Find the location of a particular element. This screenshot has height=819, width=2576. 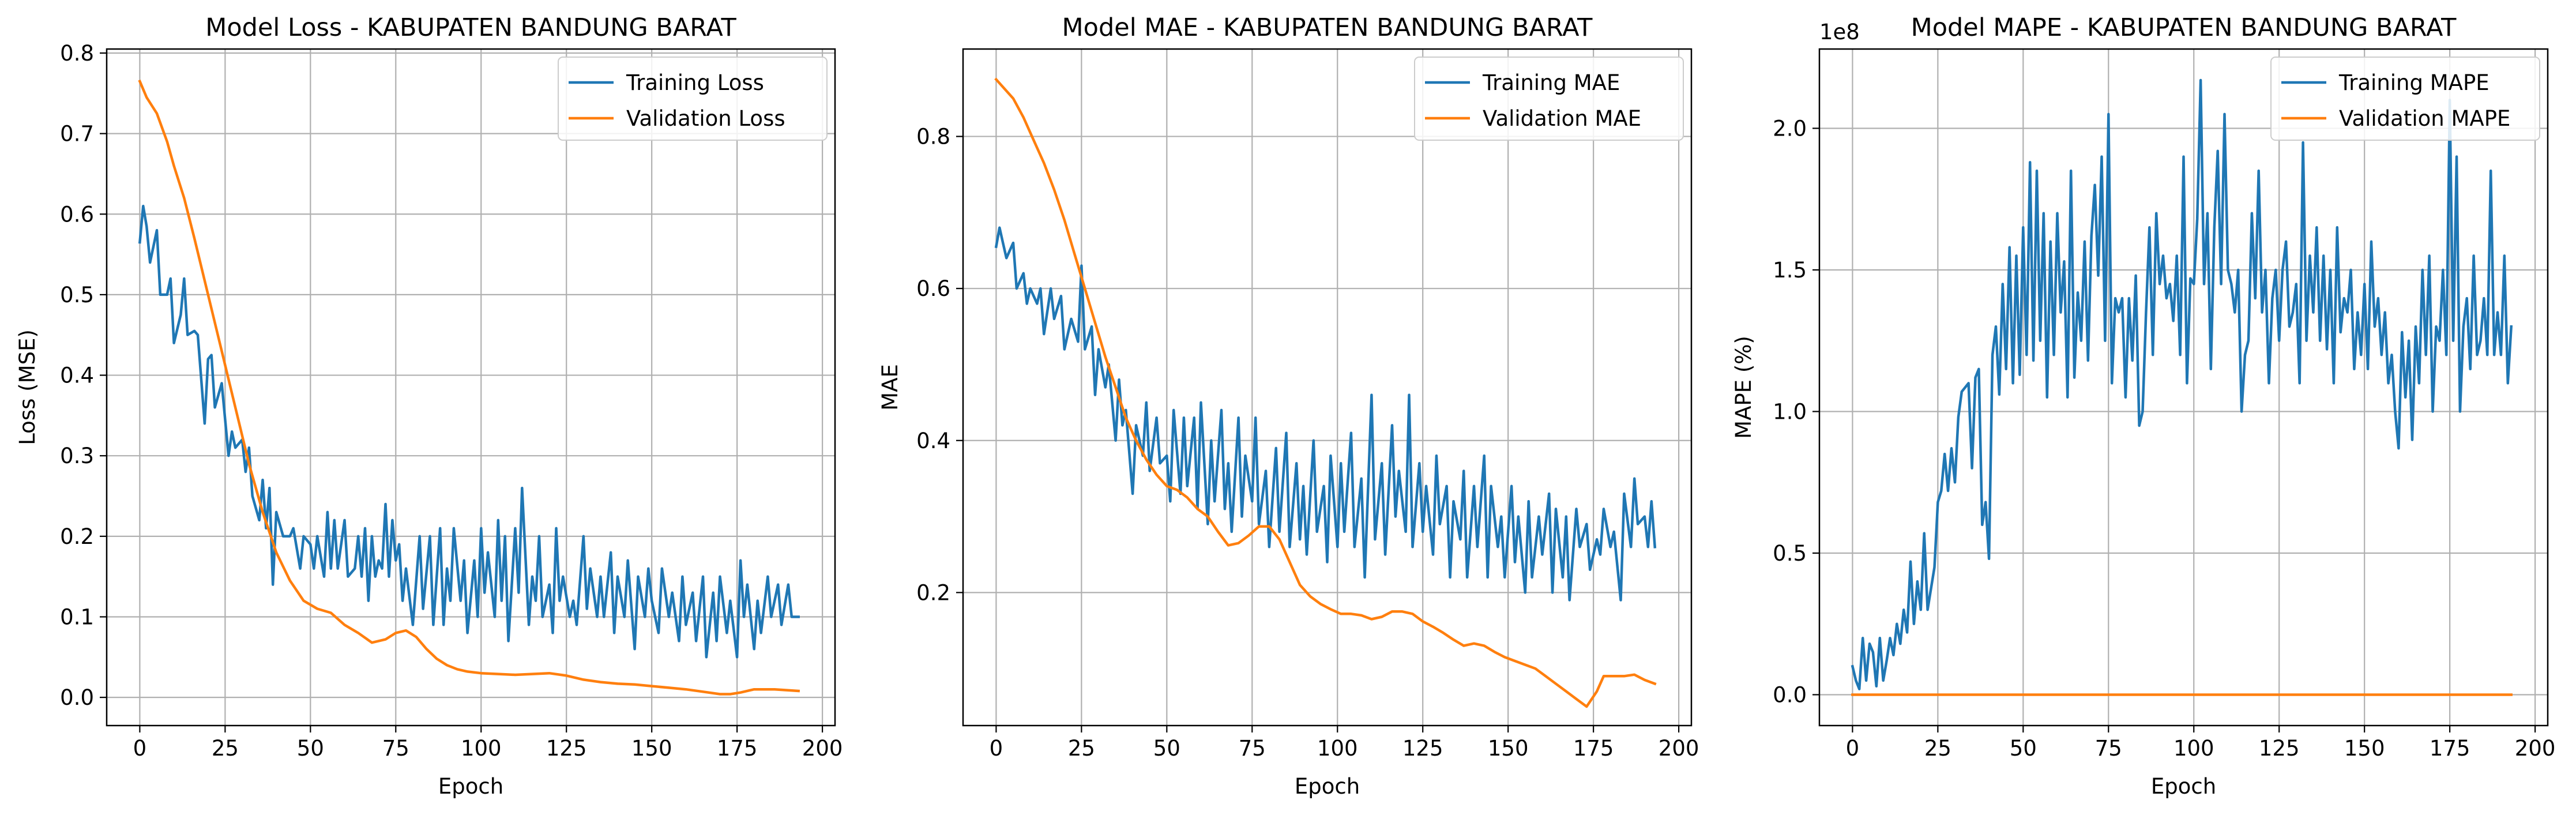

legend: Training MAPE Validation MAPE is located at coordinates (2405, 99).